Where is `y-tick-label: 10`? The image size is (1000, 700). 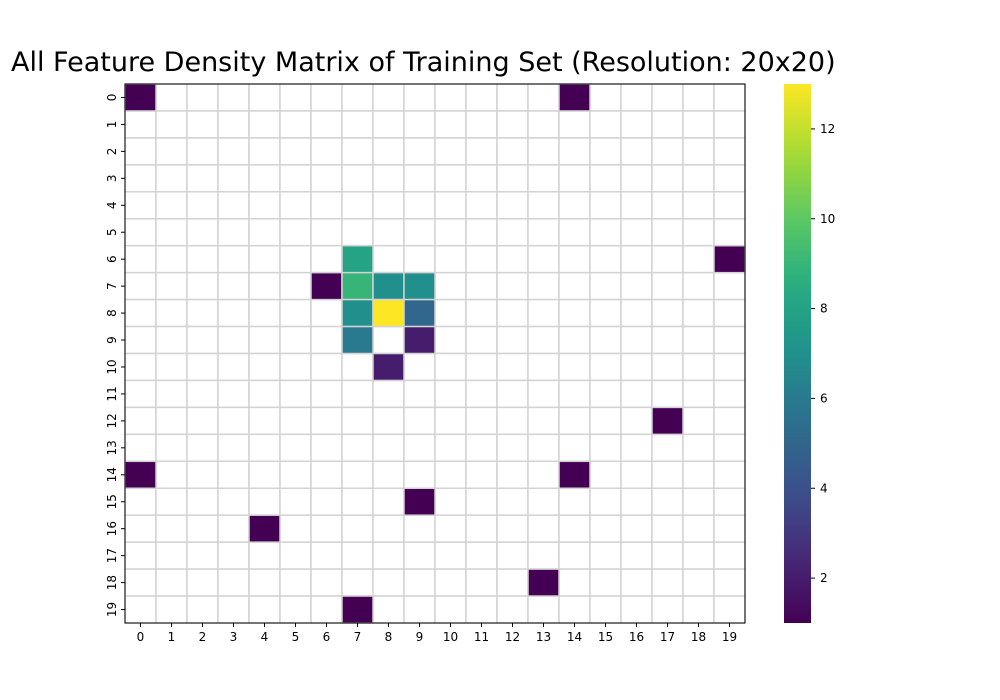
y-tick-label: 10 is located at coordinates (112, 366).